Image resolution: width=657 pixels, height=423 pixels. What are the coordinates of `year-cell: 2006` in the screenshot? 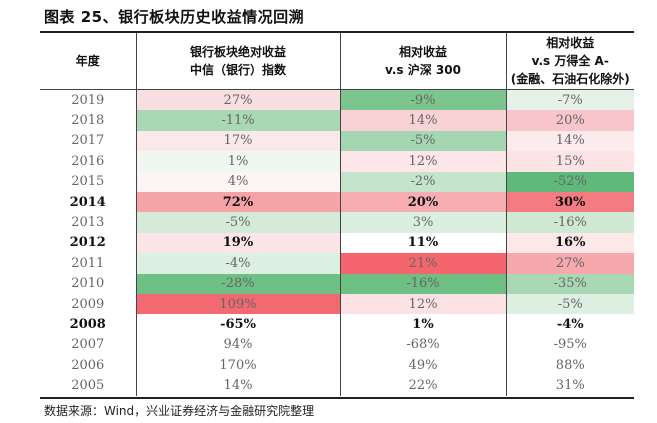 It's located at (88, 365).